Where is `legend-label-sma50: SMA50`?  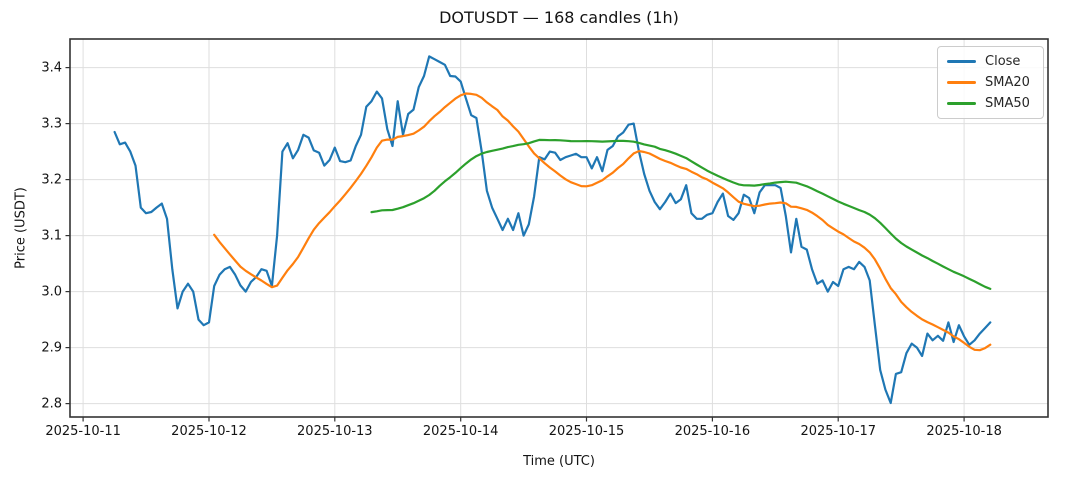
legend-label-sma50: SMA50 is located at coordinates (1007, 103).